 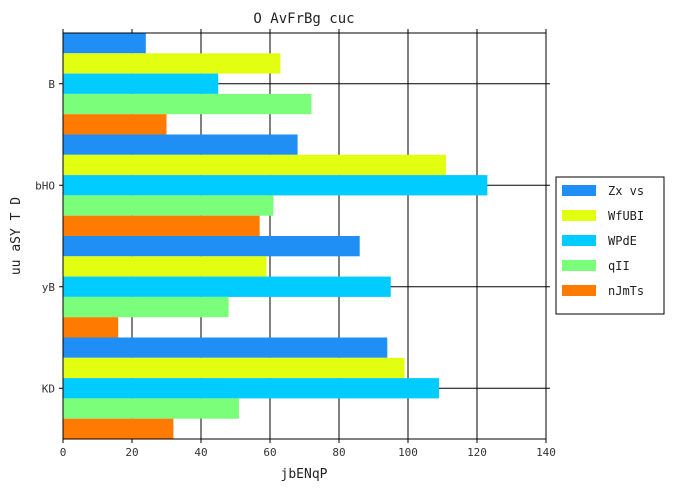 I want to click on x-tick-label: 100, so click(x=408, y=452).